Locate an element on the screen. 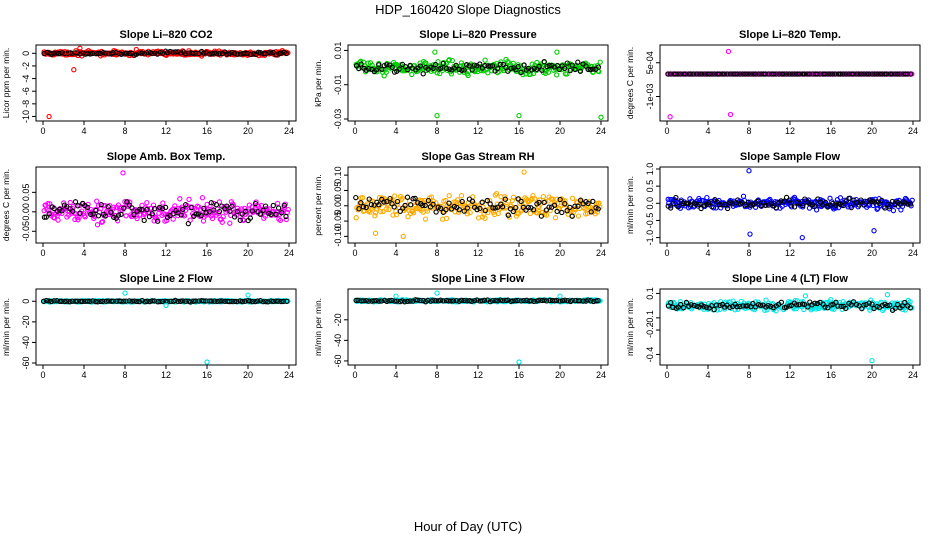 This screenshot has height=540, width=936. y-axis-label: ml/min per min. is located at coordinates (630, 327).